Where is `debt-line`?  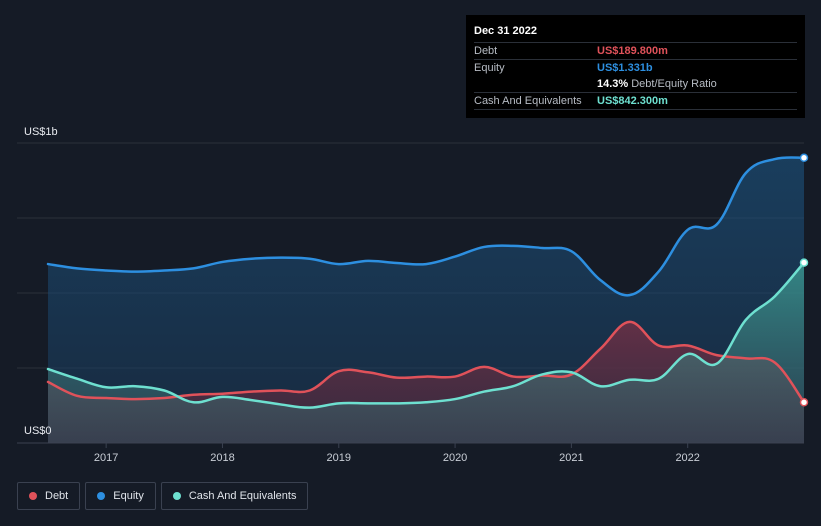
debt-line is located at coordinates (426, 362).